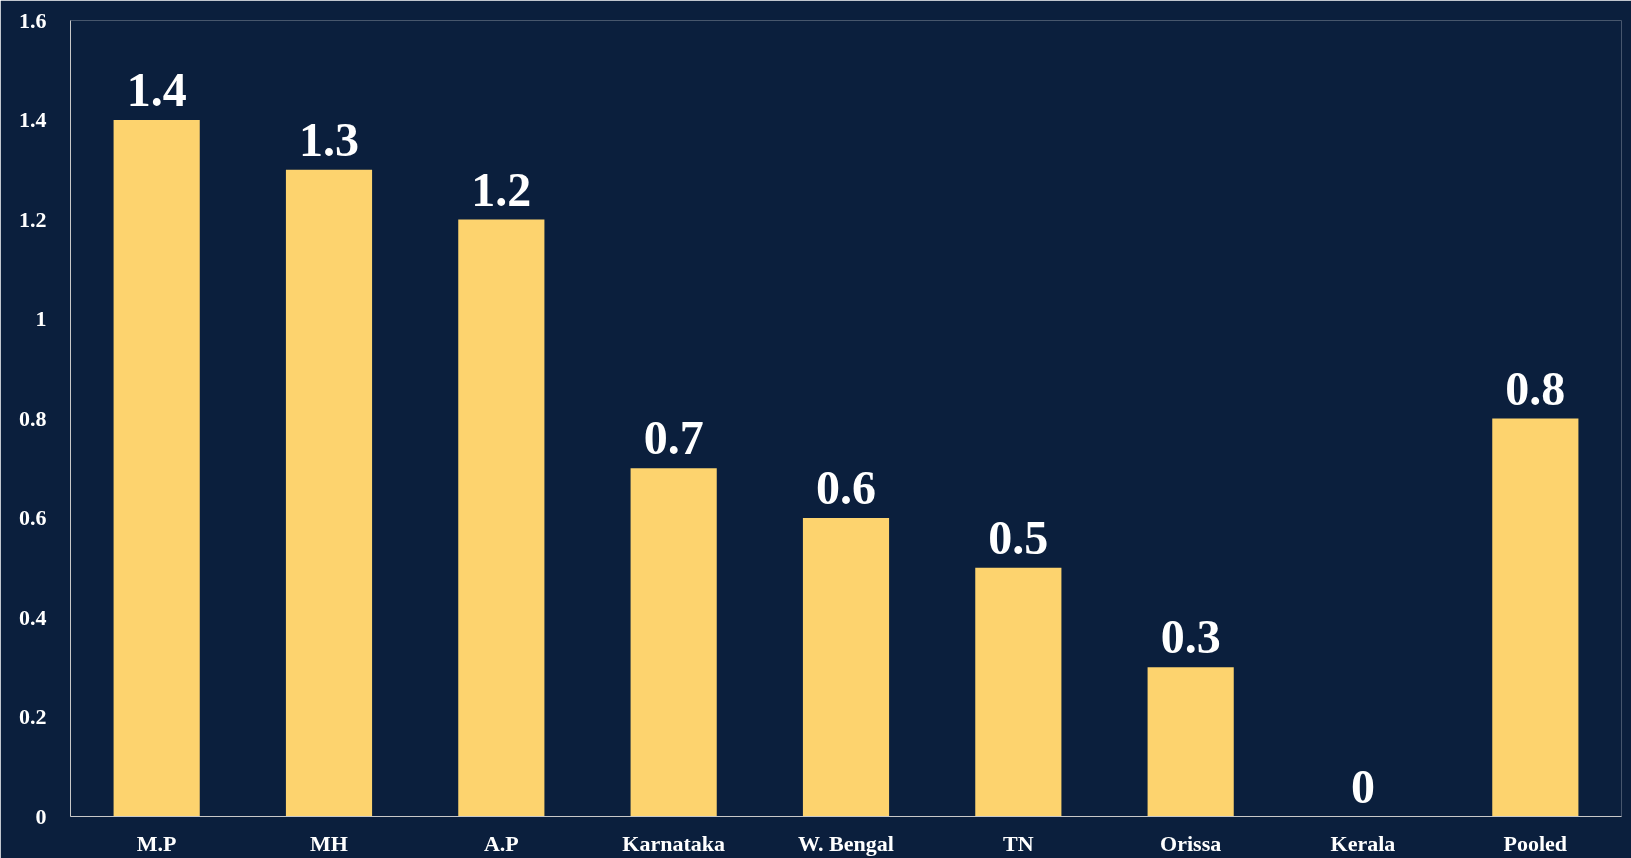 The width and height of the screenshot is (1631, 858). What do you see at coordinates (1190, 637) in the screenshot?
I see `data-label: 0.3` at bounding box center [1190, 637].